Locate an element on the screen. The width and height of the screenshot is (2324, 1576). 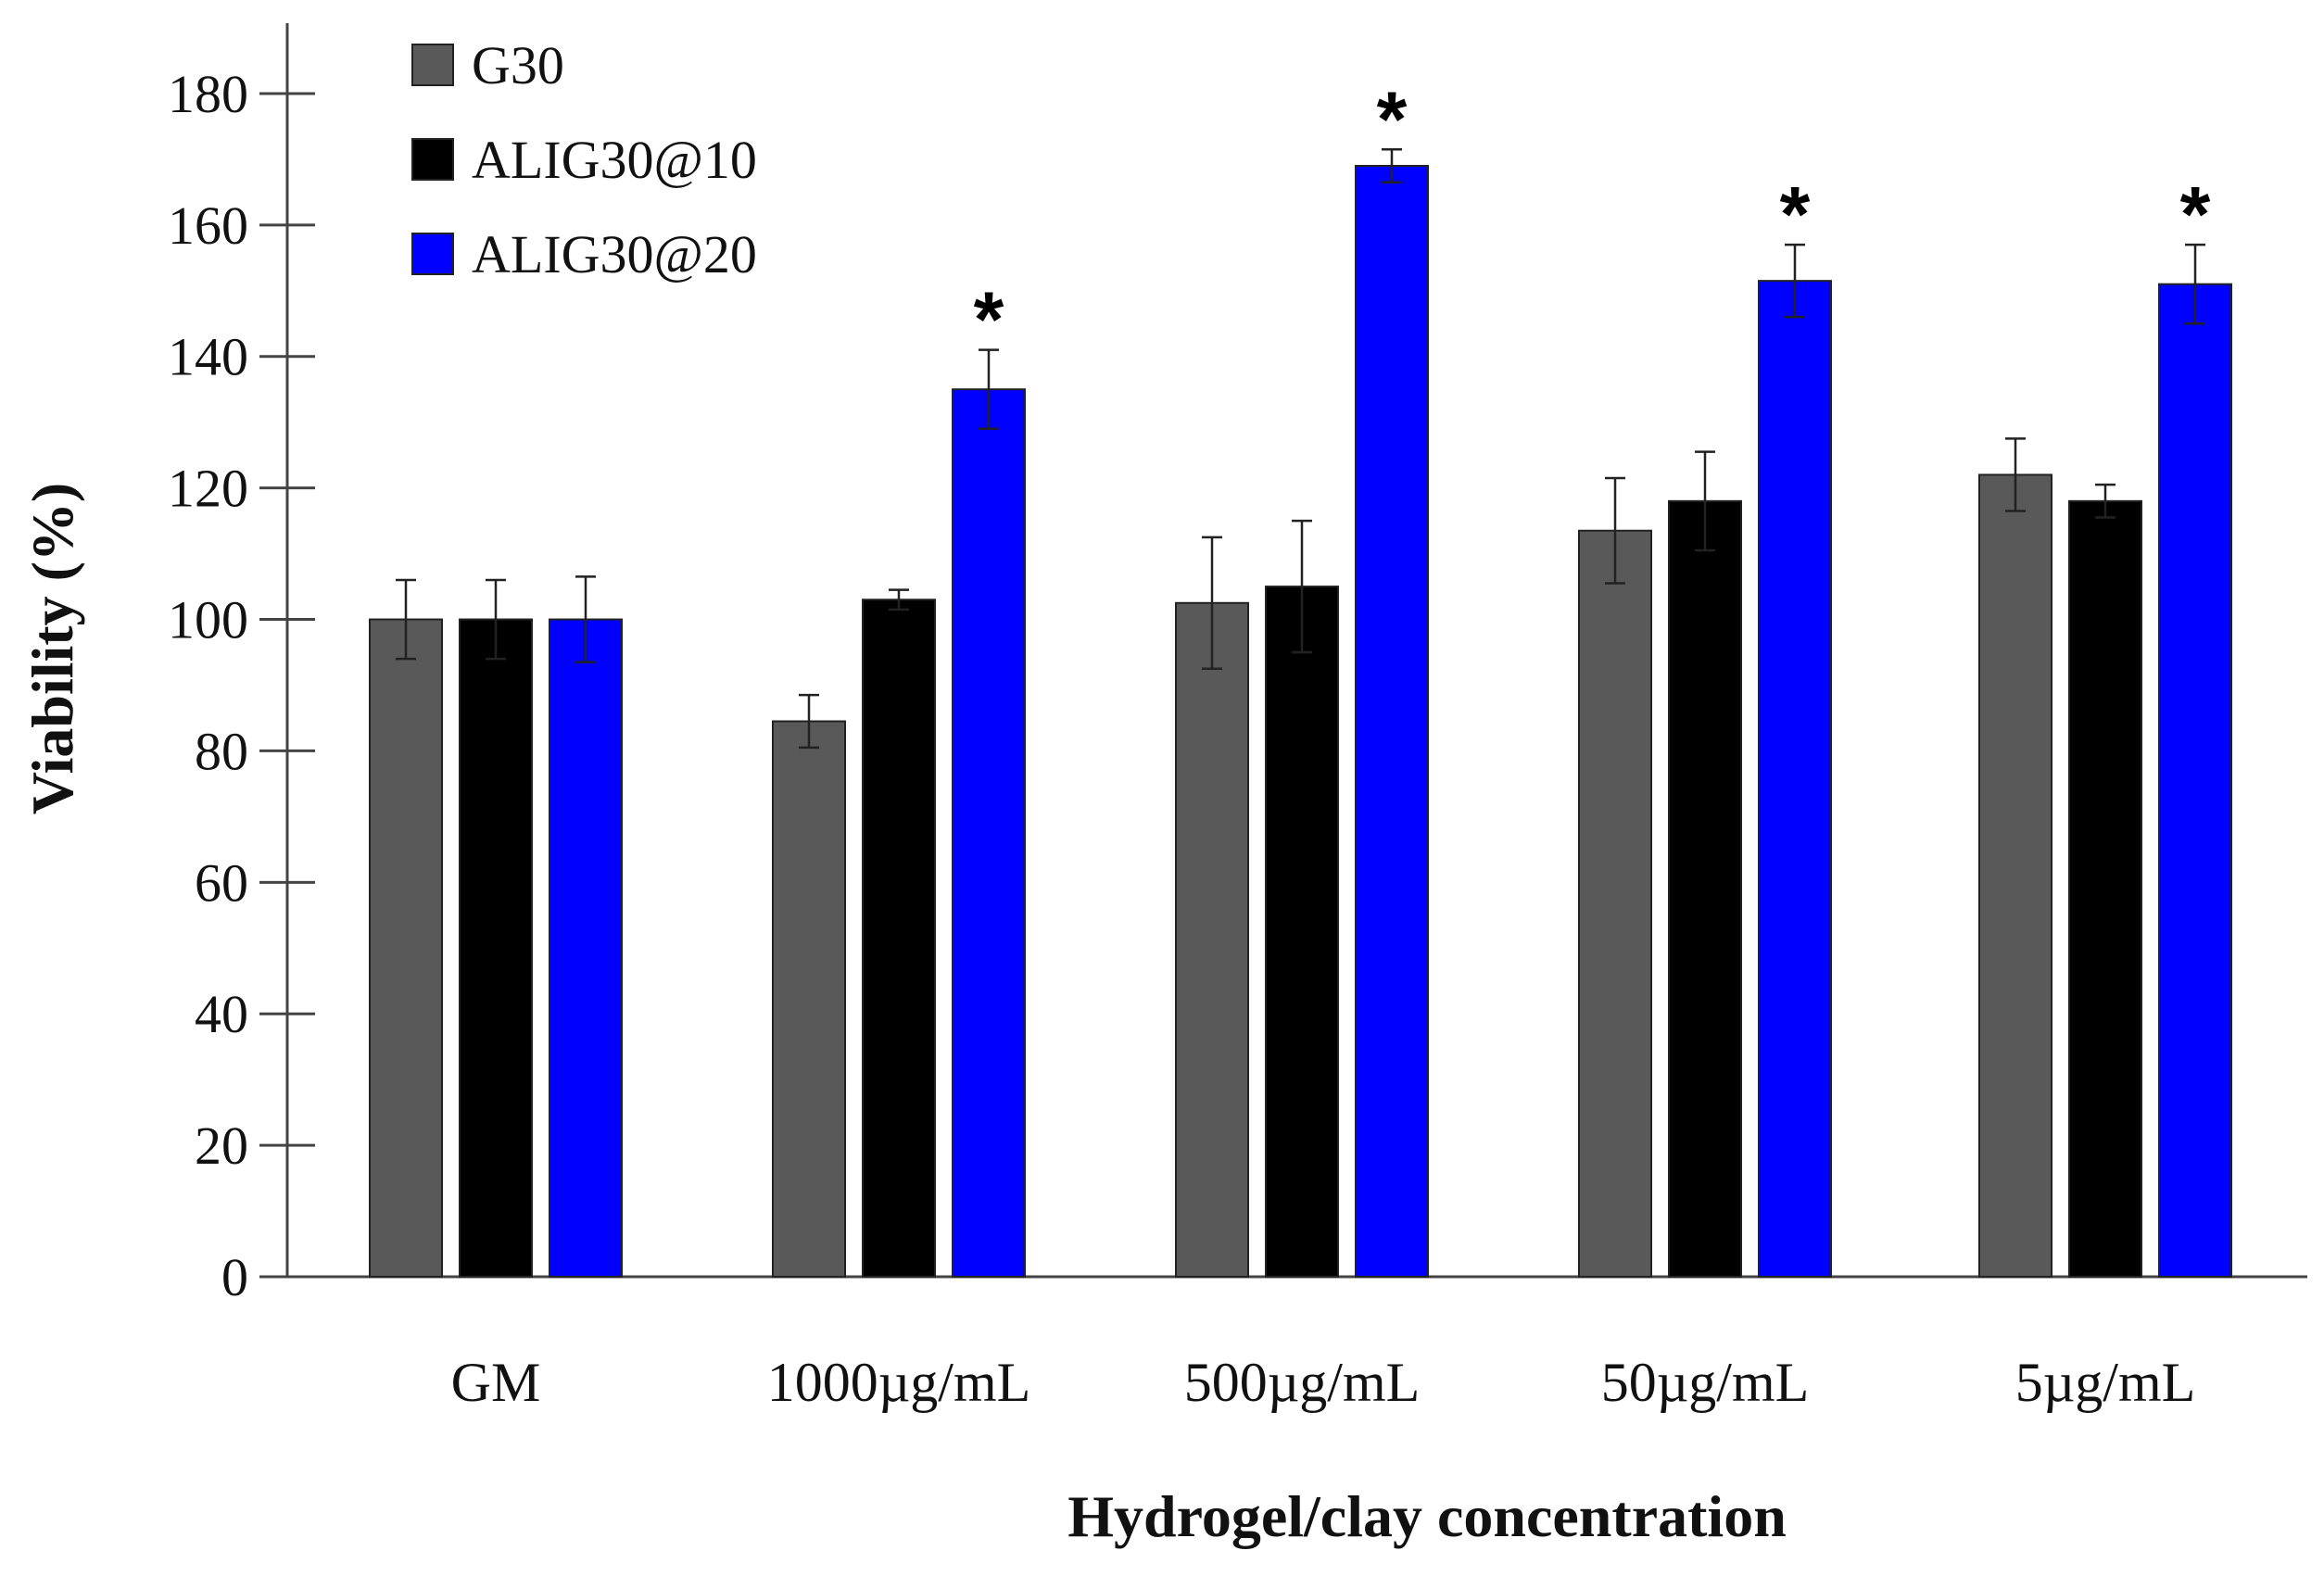
legend-label: G30 is located at coordinates (518, 65).